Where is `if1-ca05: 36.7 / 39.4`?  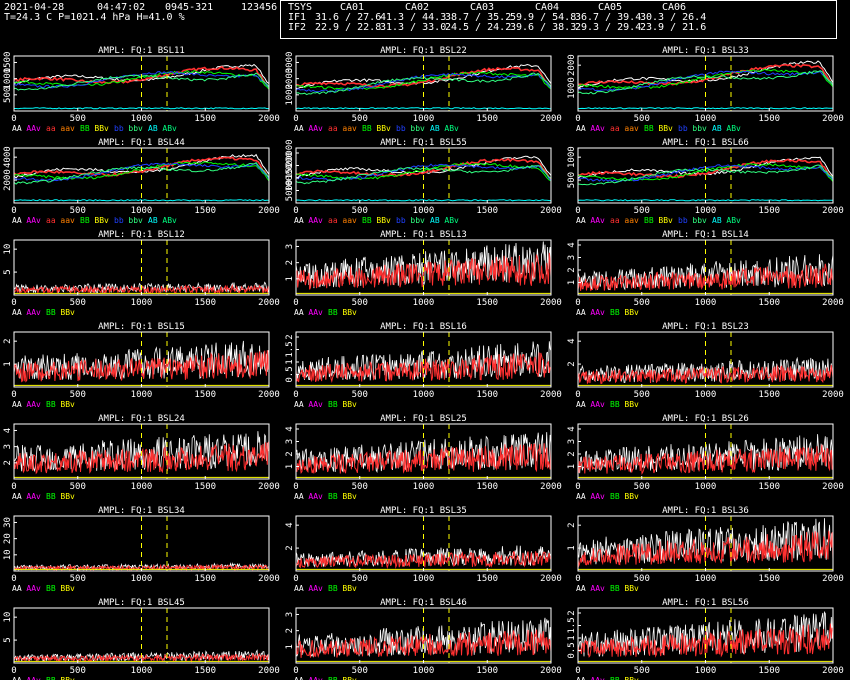
if1-ca05: 36.7 / 39.4 is located at coordinates (608, 17).